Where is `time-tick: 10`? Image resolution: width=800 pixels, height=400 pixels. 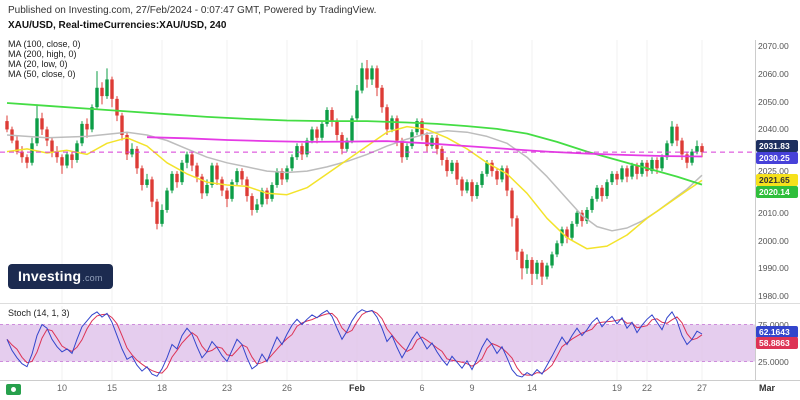
time-tick: 10 is located at coordinates (62, 388).